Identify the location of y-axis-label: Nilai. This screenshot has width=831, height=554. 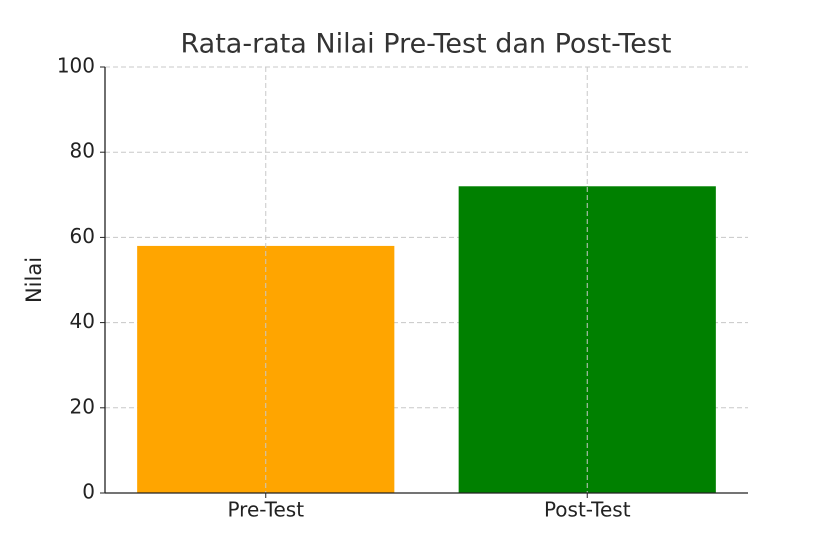
(34, 280).